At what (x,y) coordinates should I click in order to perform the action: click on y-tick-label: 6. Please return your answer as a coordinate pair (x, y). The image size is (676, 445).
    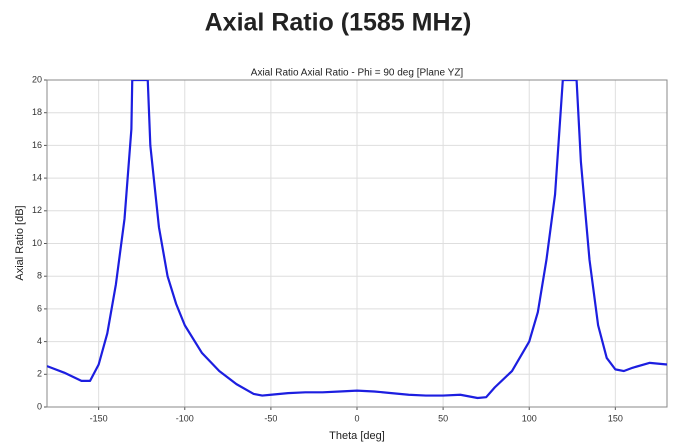
    Looking at the image, I should click on (39, 308).